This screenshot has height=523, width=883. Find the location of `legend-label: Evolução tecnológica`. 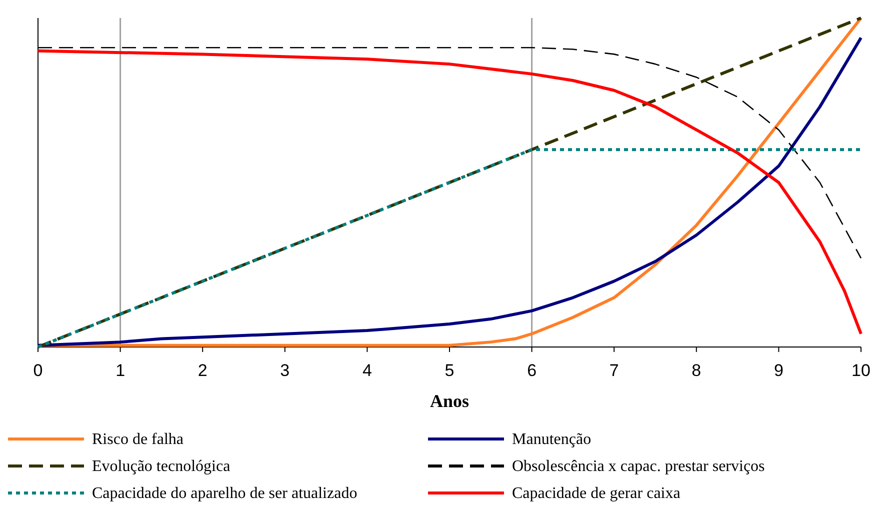

legend-label: Evolução tecnológica is located at coordinates (161, 466).